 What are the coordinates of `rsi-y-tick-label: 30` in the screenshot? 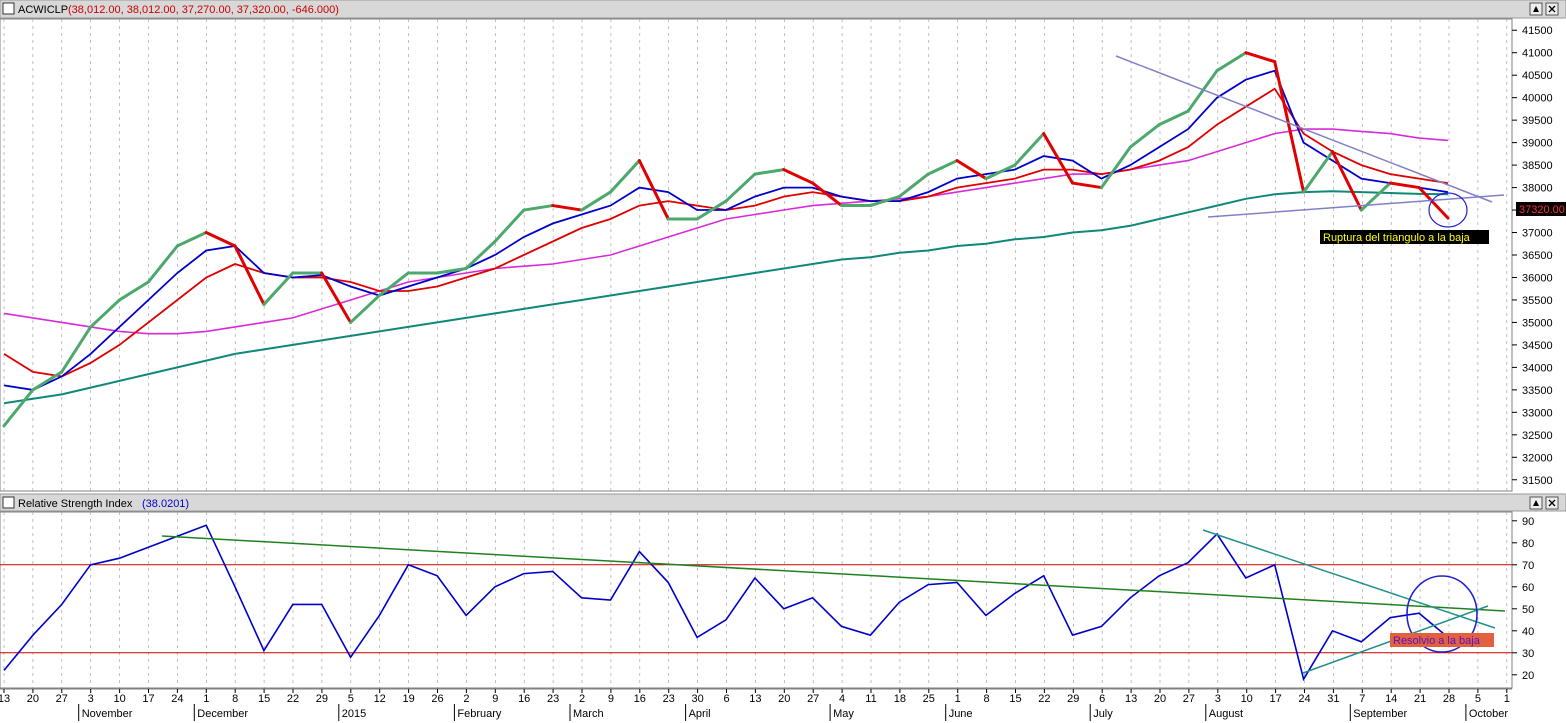 It's located at (1528, 654).